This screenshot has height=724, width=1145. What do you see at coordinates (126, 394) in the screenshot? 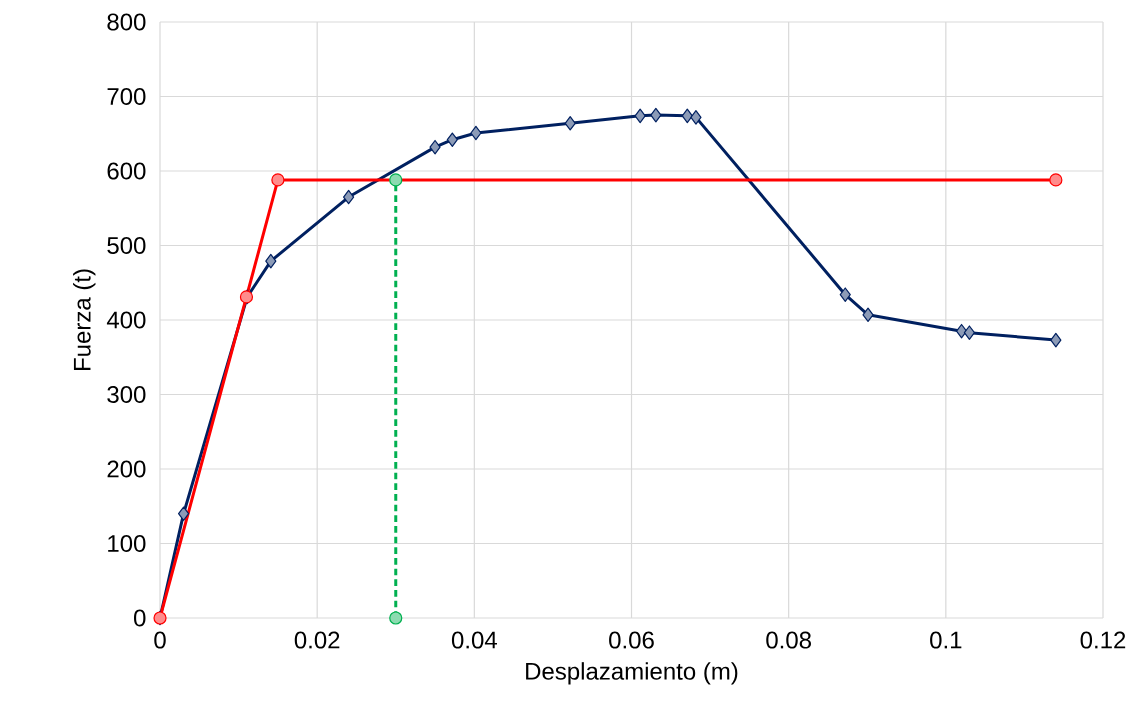
I see `y-tick-label: 300` at bounding box center [126, 394].